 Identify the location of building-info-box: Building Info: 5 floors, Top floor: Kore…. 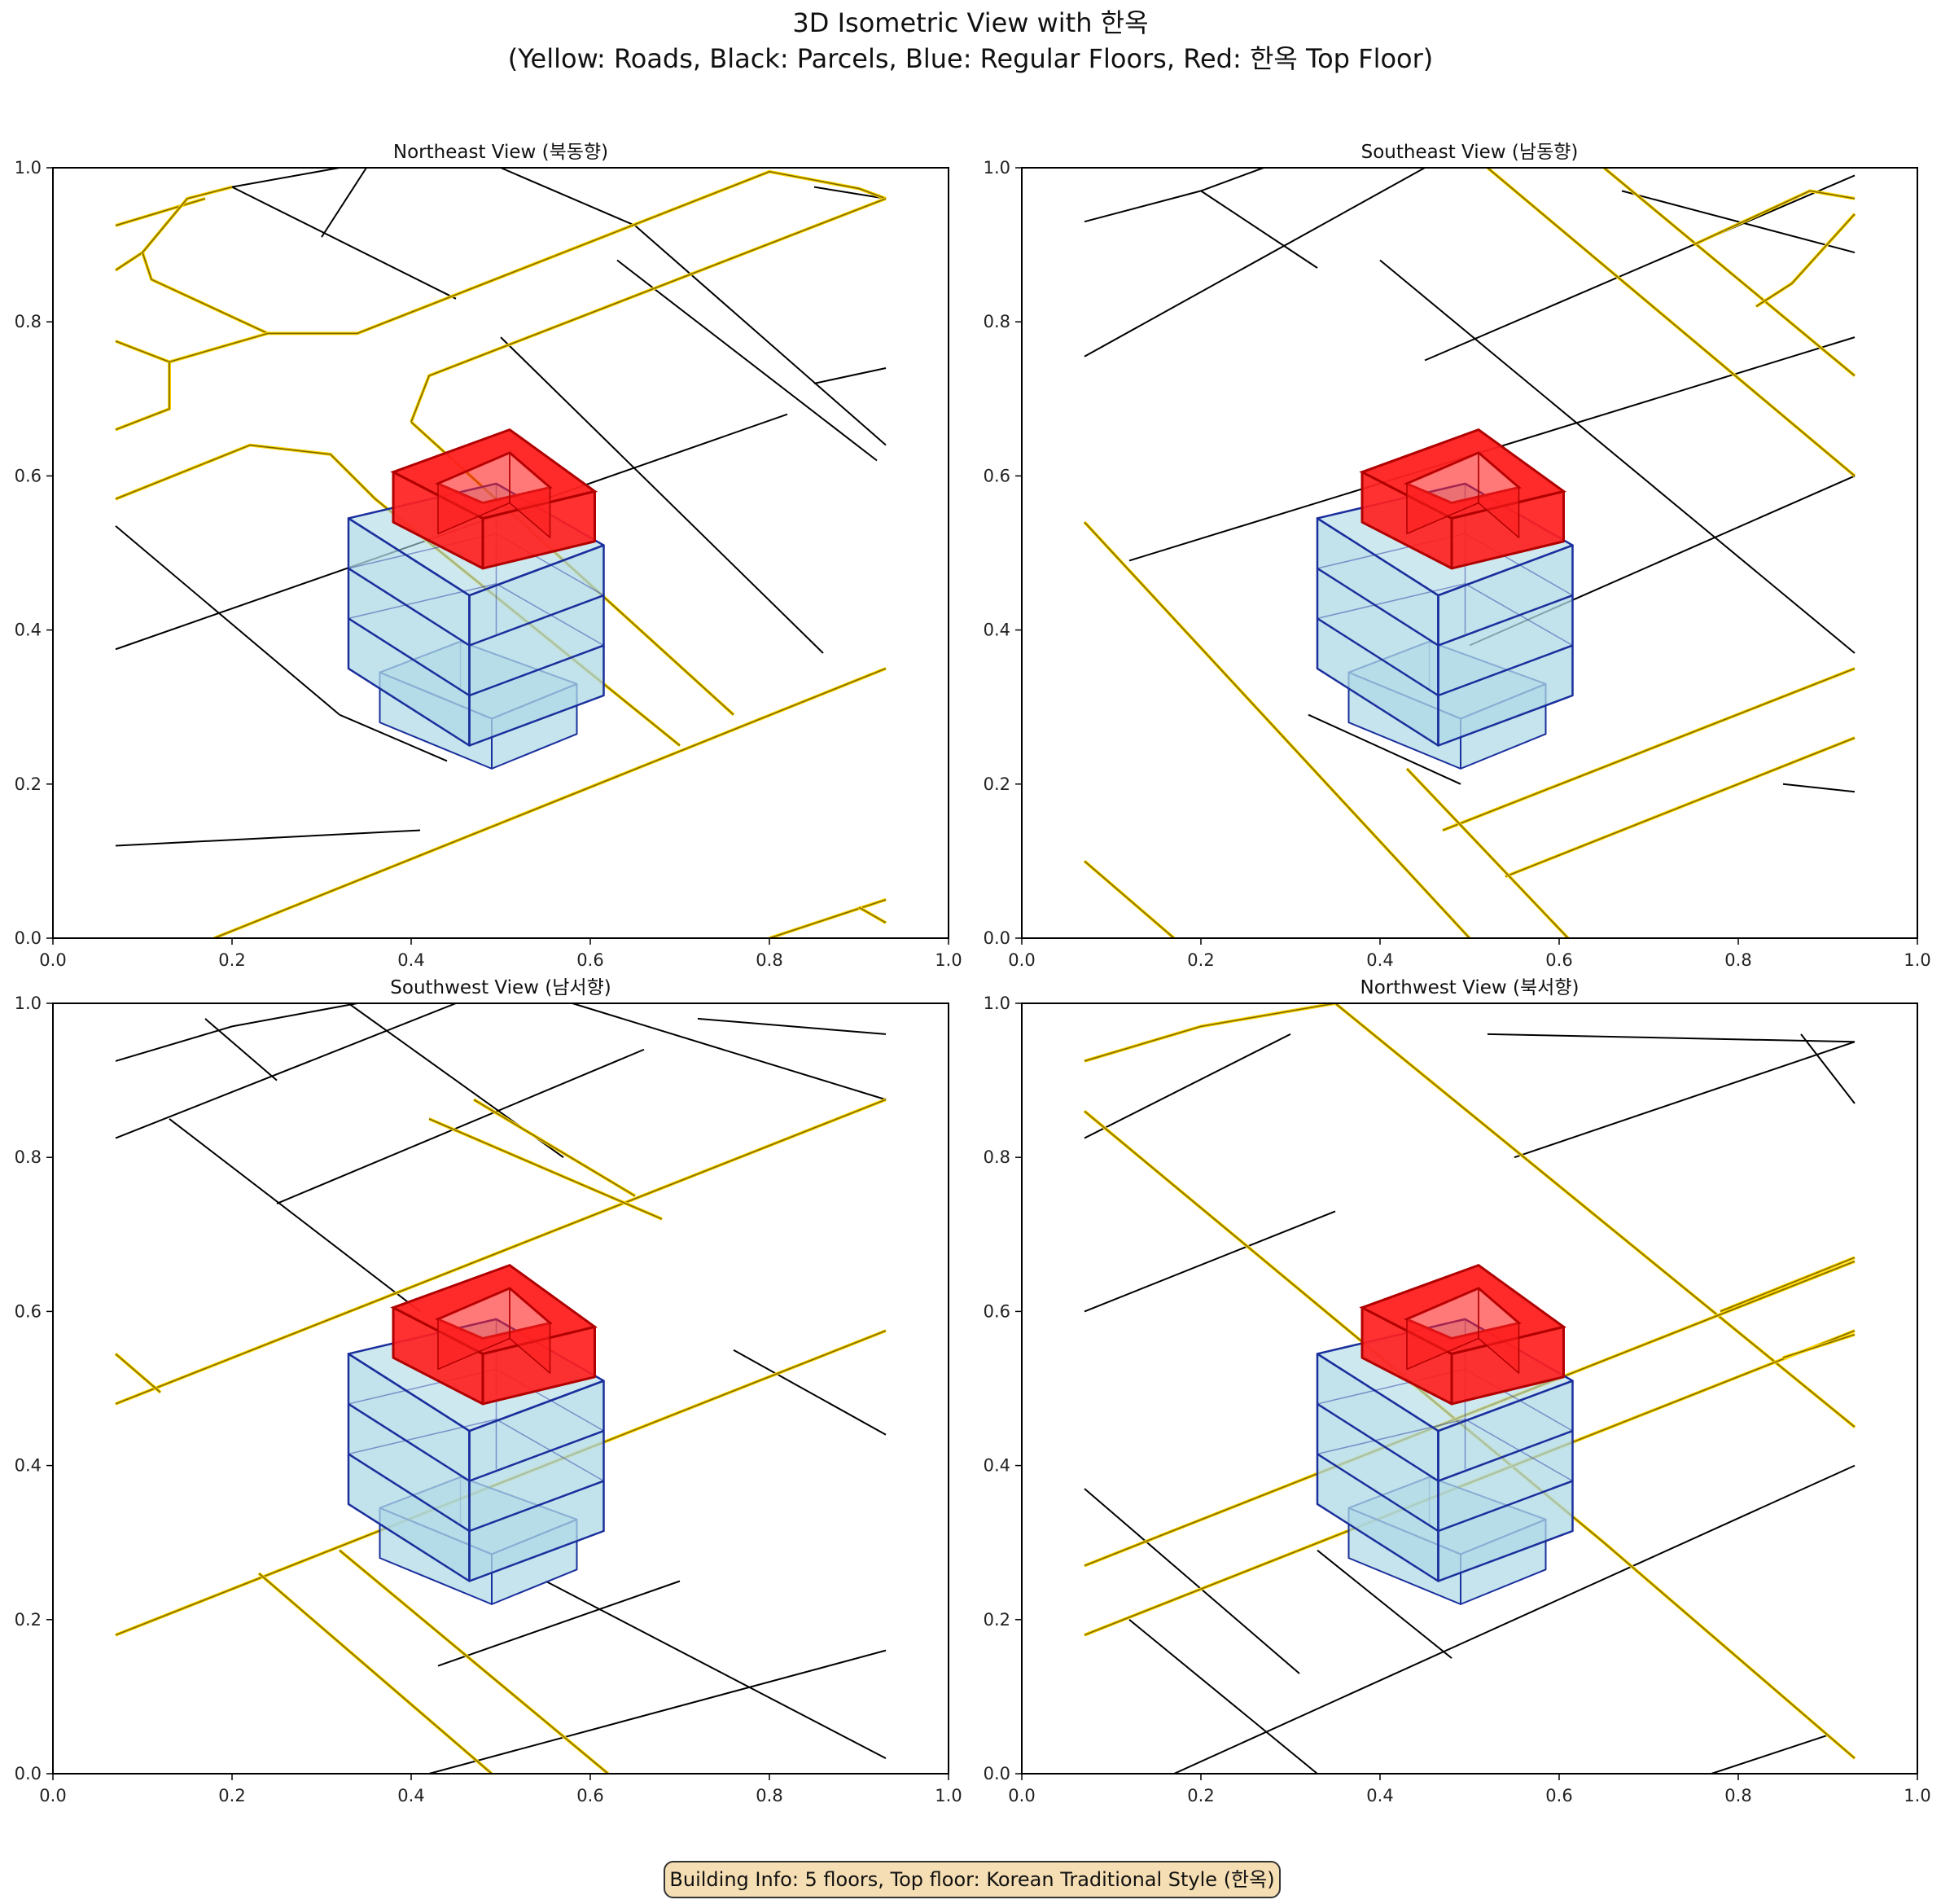
(972, 1879).